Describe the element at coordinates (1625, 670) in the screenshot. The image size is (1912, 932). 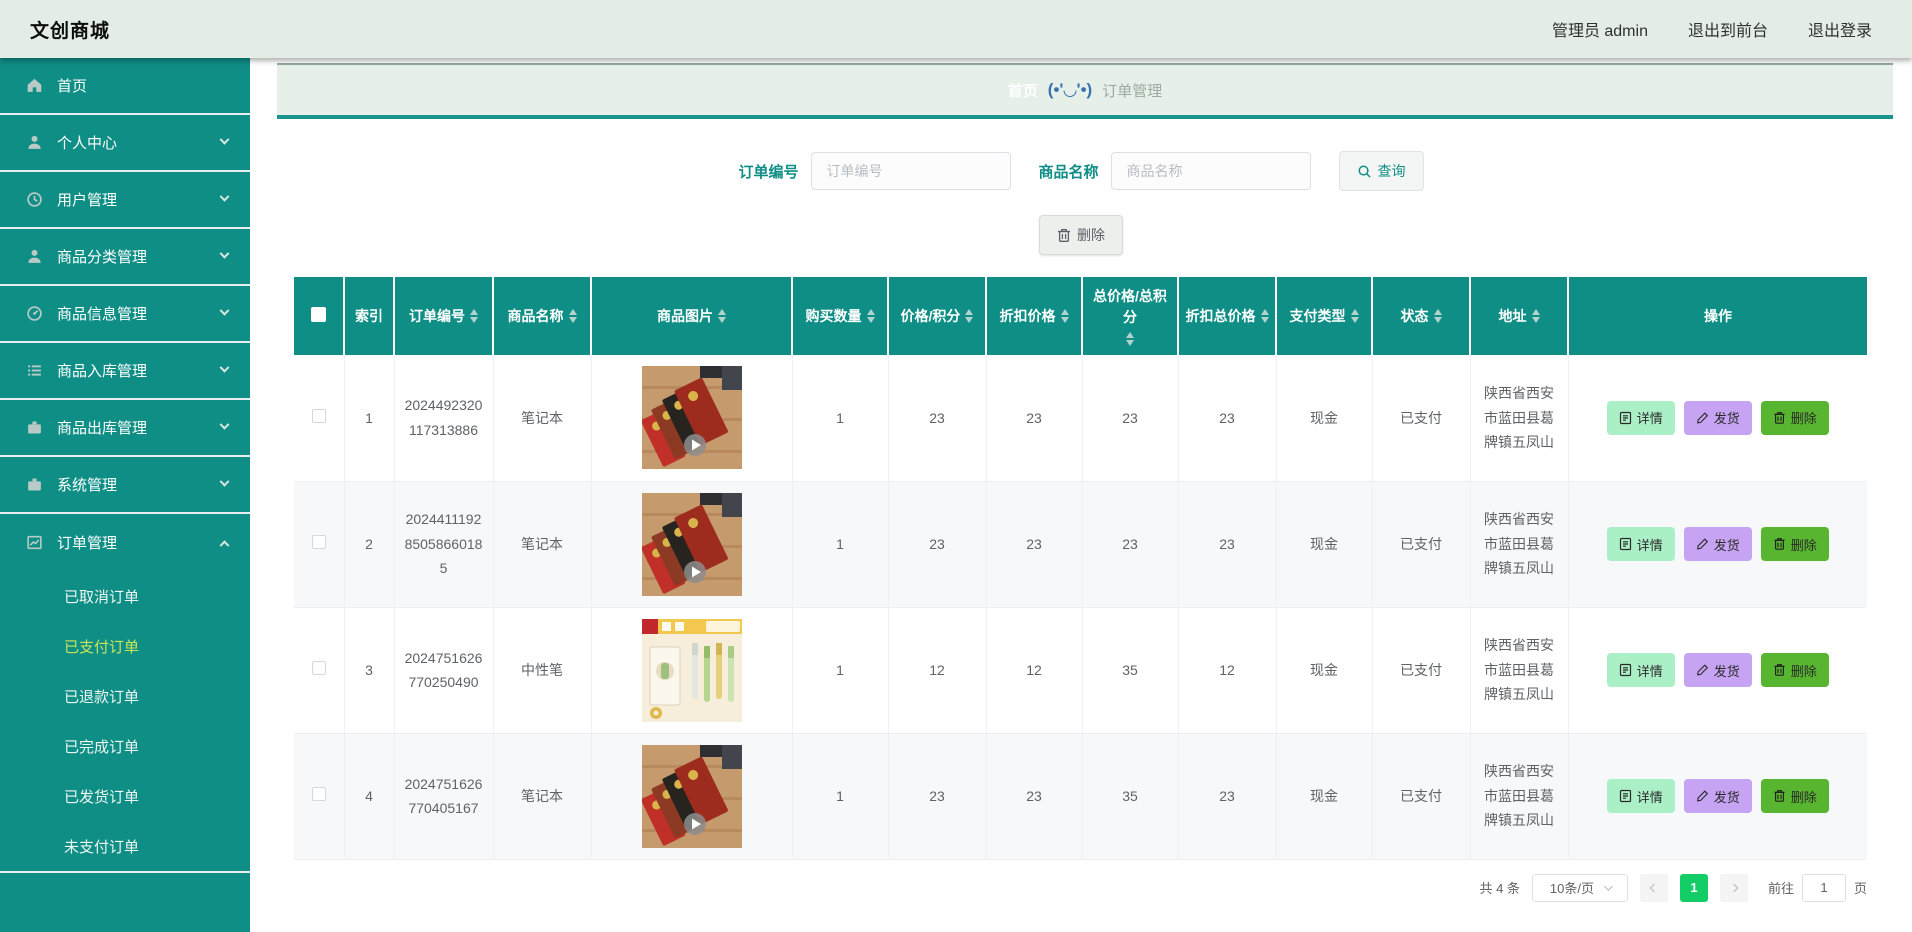
I see `document-icon` at that location.